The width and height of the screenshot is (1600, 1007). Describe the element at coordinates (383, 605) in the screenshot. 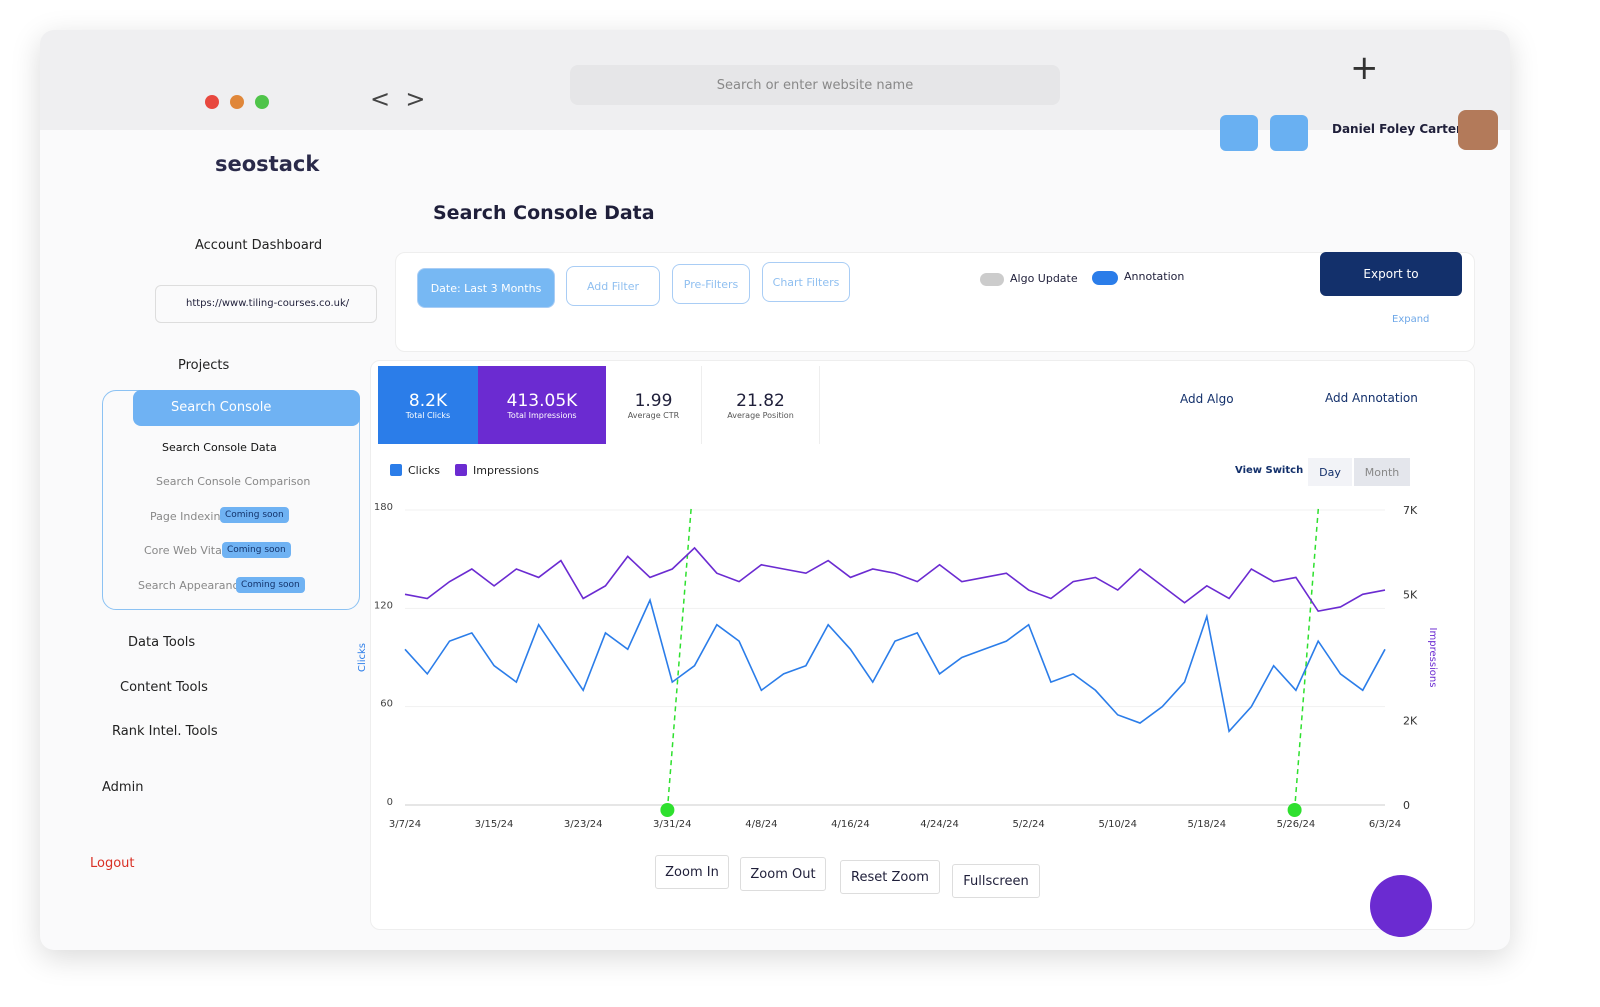

I see `y-tick-label: 120` at that location.